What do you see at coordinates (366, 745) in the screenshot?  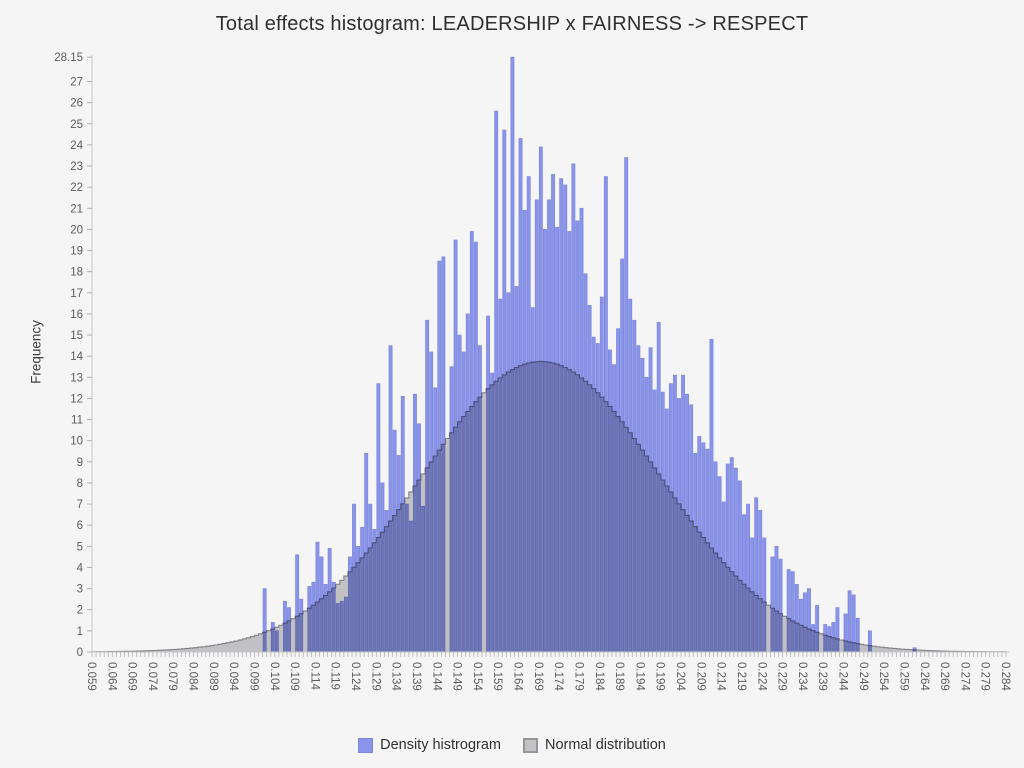 I see `legend-swatch-density-histogram` at bounding box center [366, 745].